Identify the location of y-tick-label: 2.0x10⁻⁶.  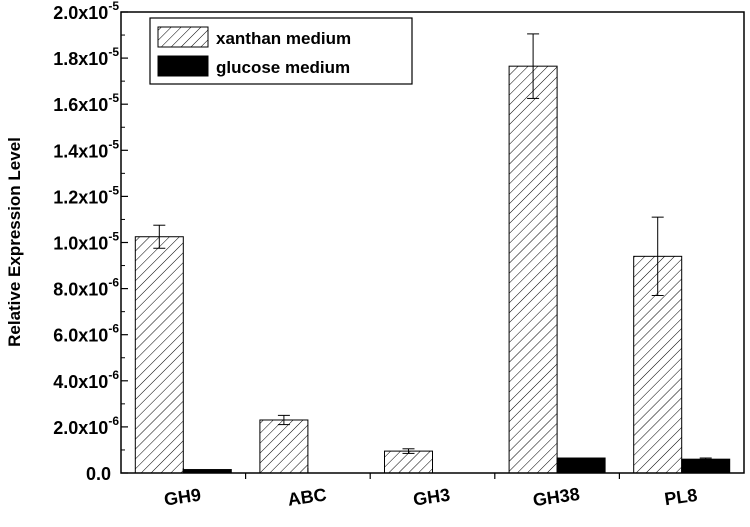
(86, 426).